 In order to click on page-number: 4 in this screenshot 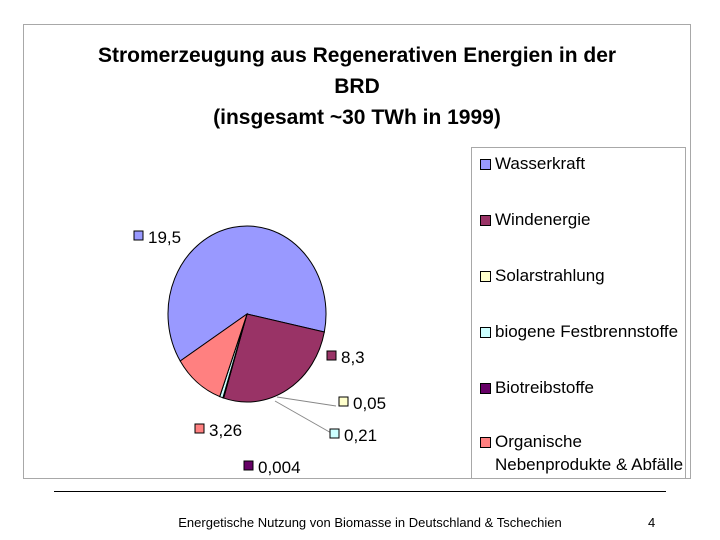, I will do `click(652, 522)`.